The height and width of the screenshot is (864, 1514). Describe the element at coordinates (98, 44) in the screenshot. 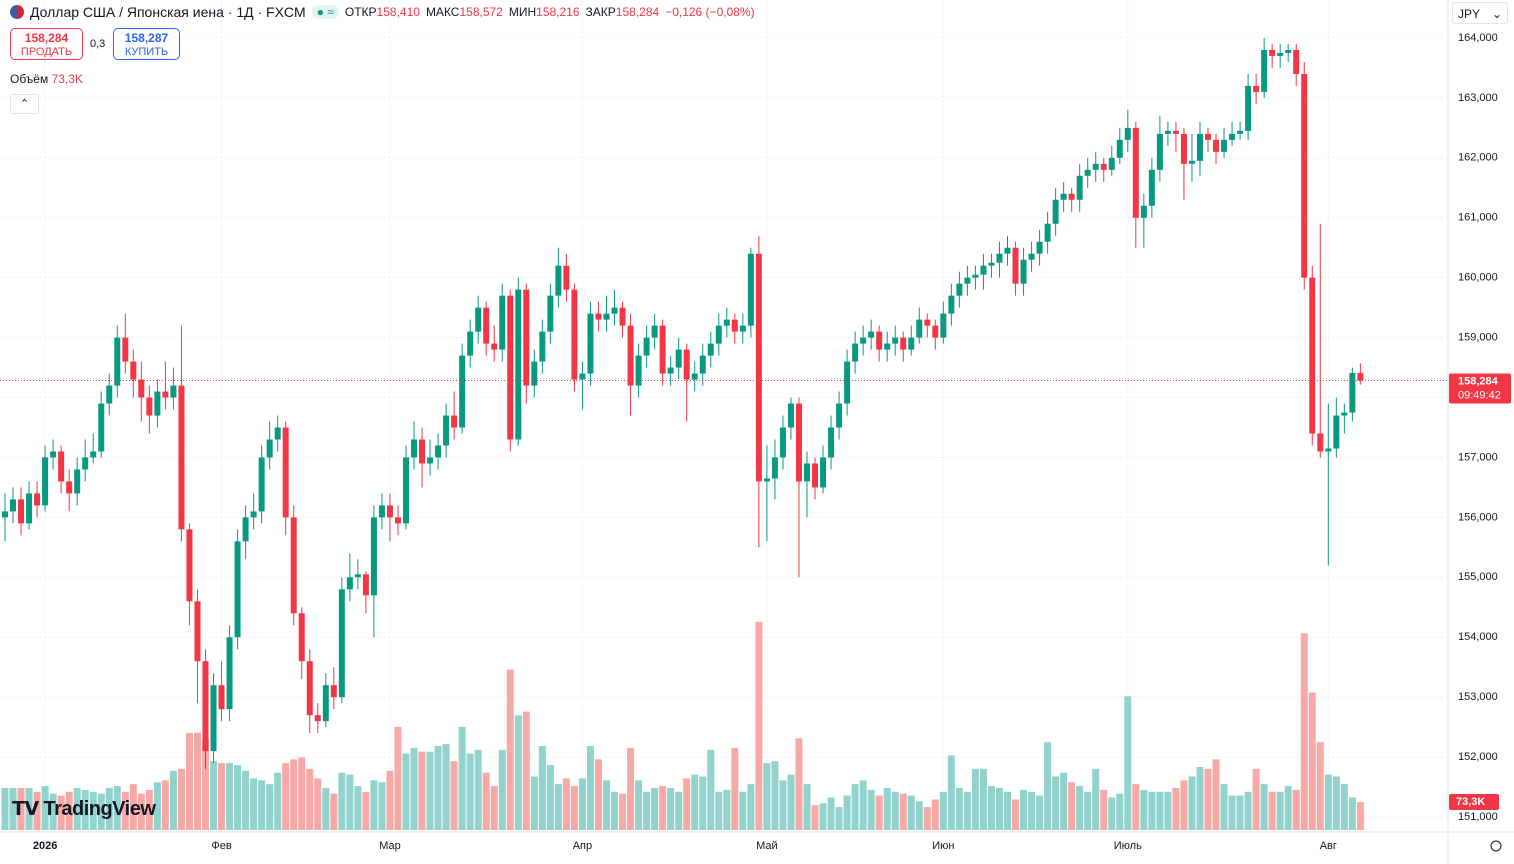

I see `spread: 0,3` at that location.